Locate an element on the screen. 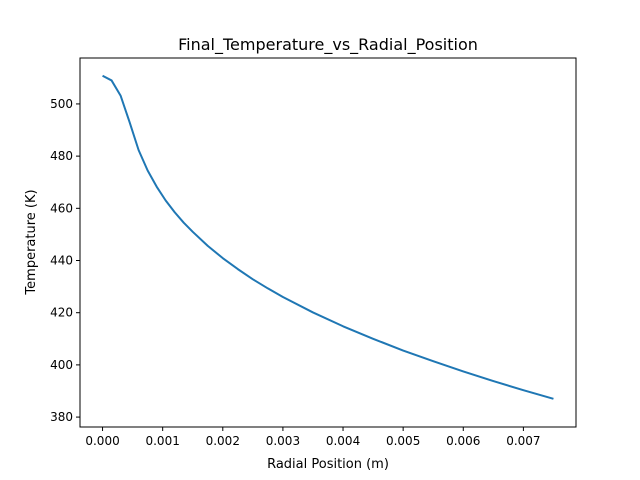  y-tick-label: 380 is located at coordinates (61, 417).